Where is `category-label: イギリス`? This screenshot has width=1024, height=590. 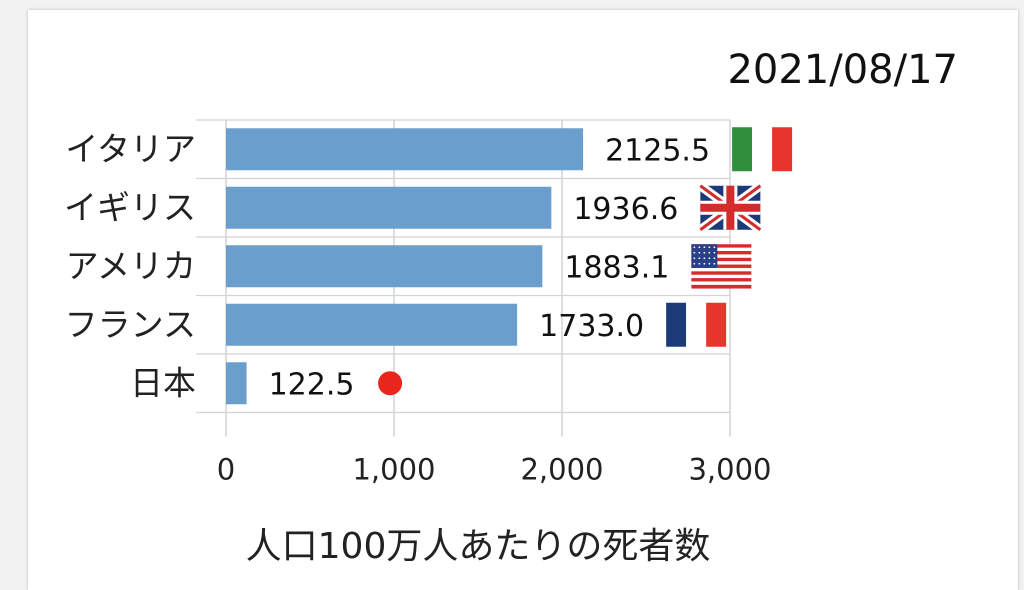
category-label: イギリス is located at coordinates (130, 207).